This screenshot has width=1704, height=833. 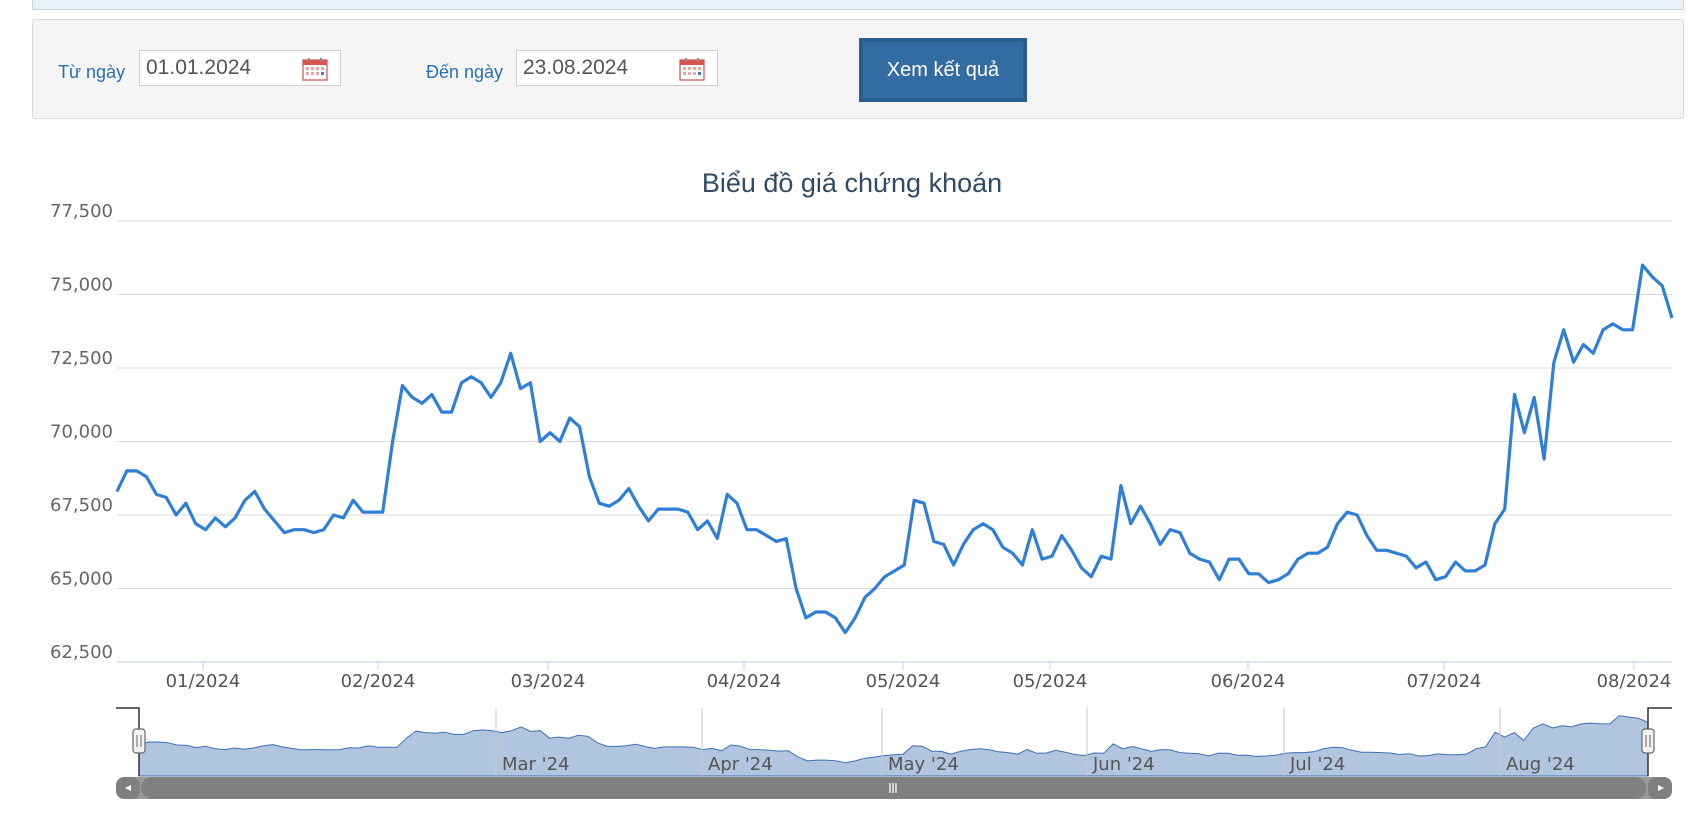 What do you see at coordinates (226, 68) in the screenshot?
I see `from-date-input` at bounding box center [226, 68].